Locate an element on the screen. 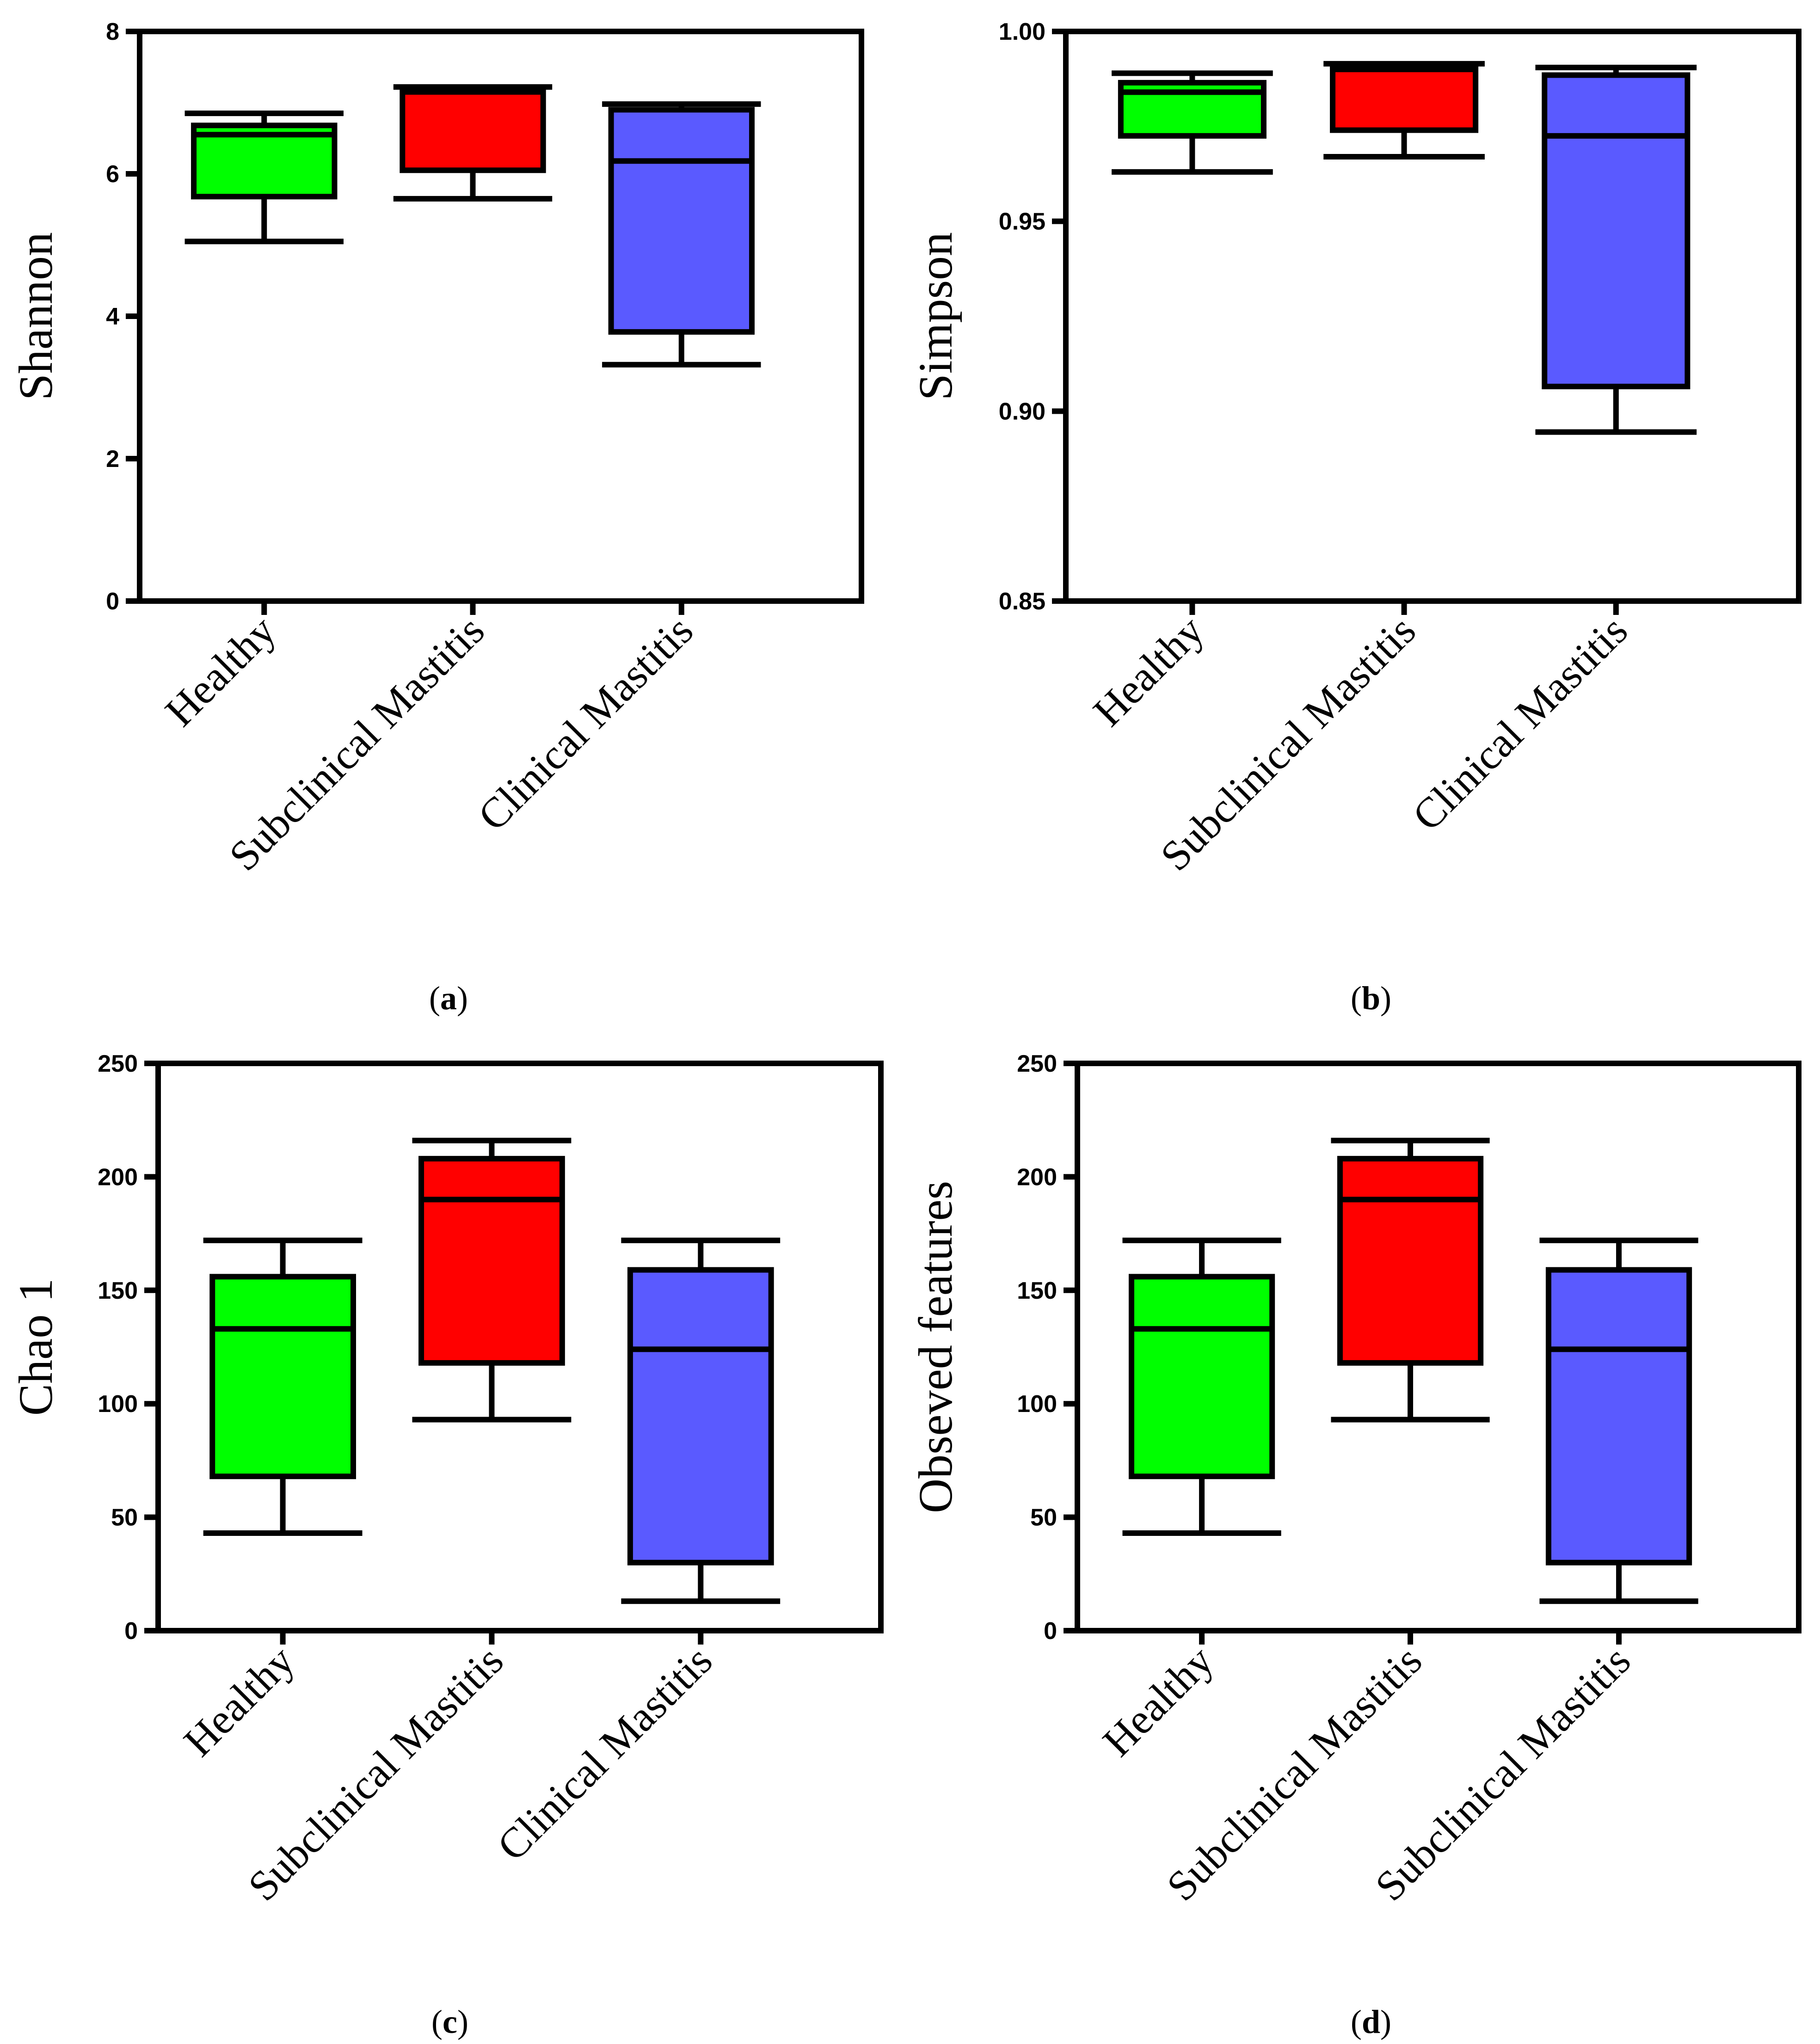  caption-b: (b) is located at coordinates (1371, 998).